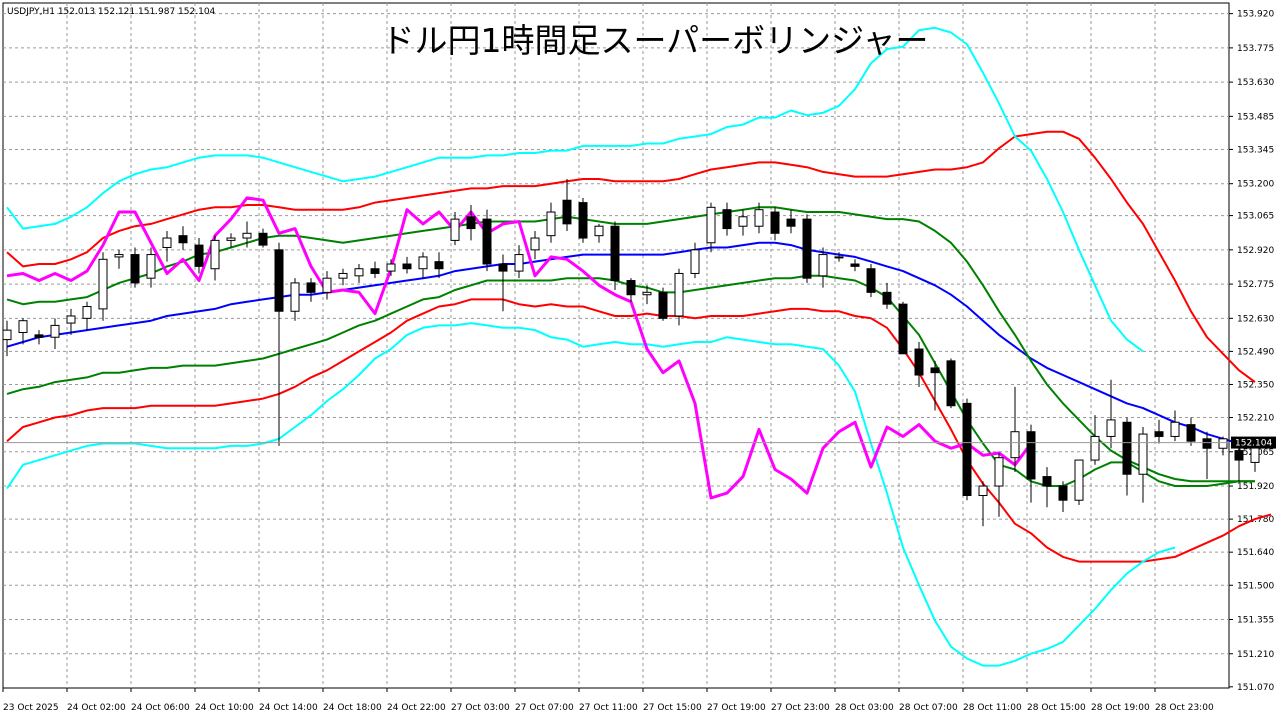 The height and width of the screenshot is (718, 1277). I want to click on y-tick-label: 151.210, so click(1255, 655).